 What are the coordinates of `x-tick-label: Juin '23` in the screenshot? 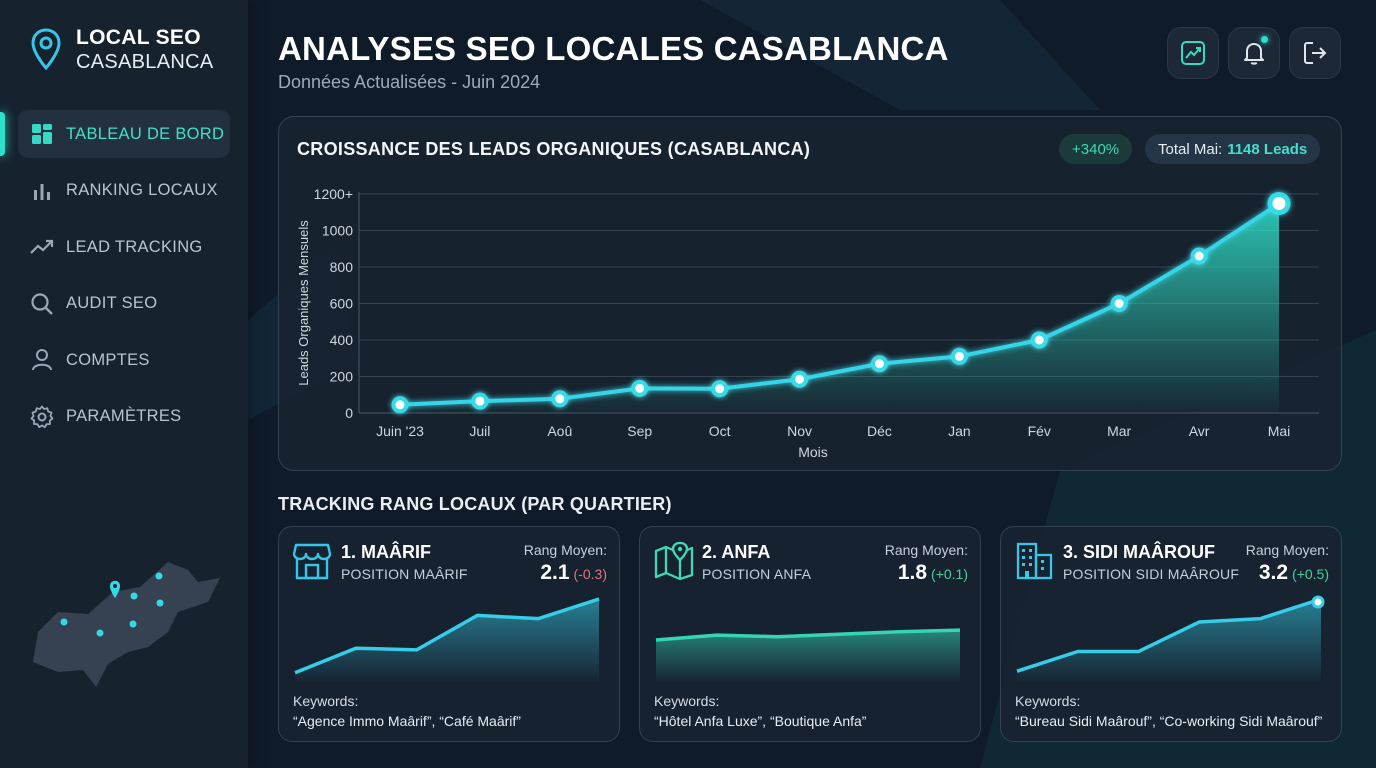 It's located at (400, 431).